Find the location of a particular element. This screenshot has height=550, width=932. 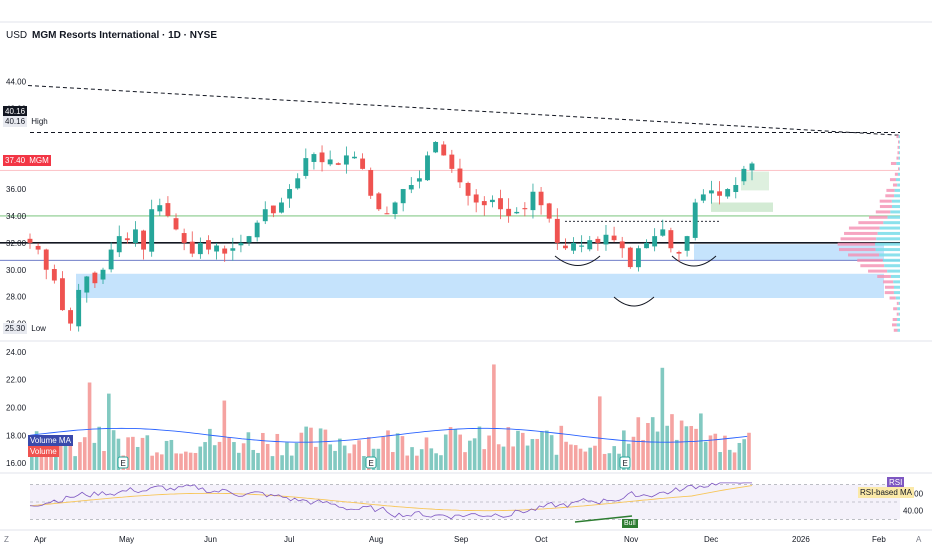

symbol-title: MGM Resorts International · 1D · NYSE is located at coordinates (125, 35).